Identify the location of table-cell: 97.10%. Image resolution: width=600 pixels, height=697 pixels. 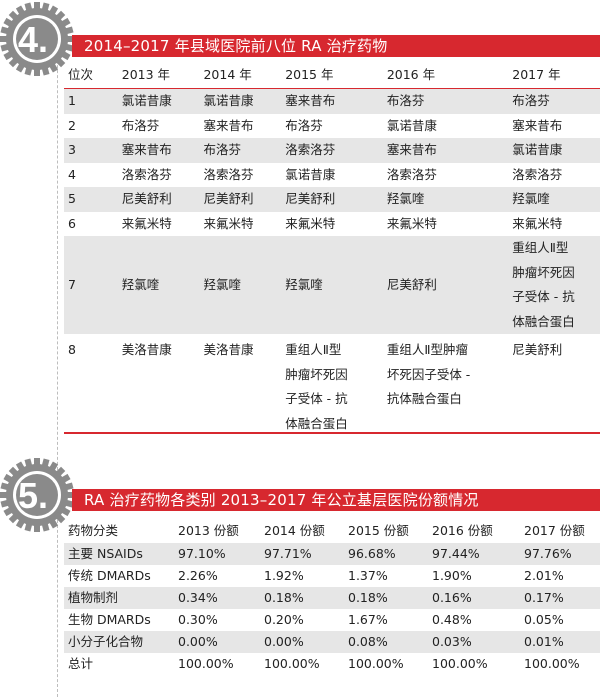
(221, 554).